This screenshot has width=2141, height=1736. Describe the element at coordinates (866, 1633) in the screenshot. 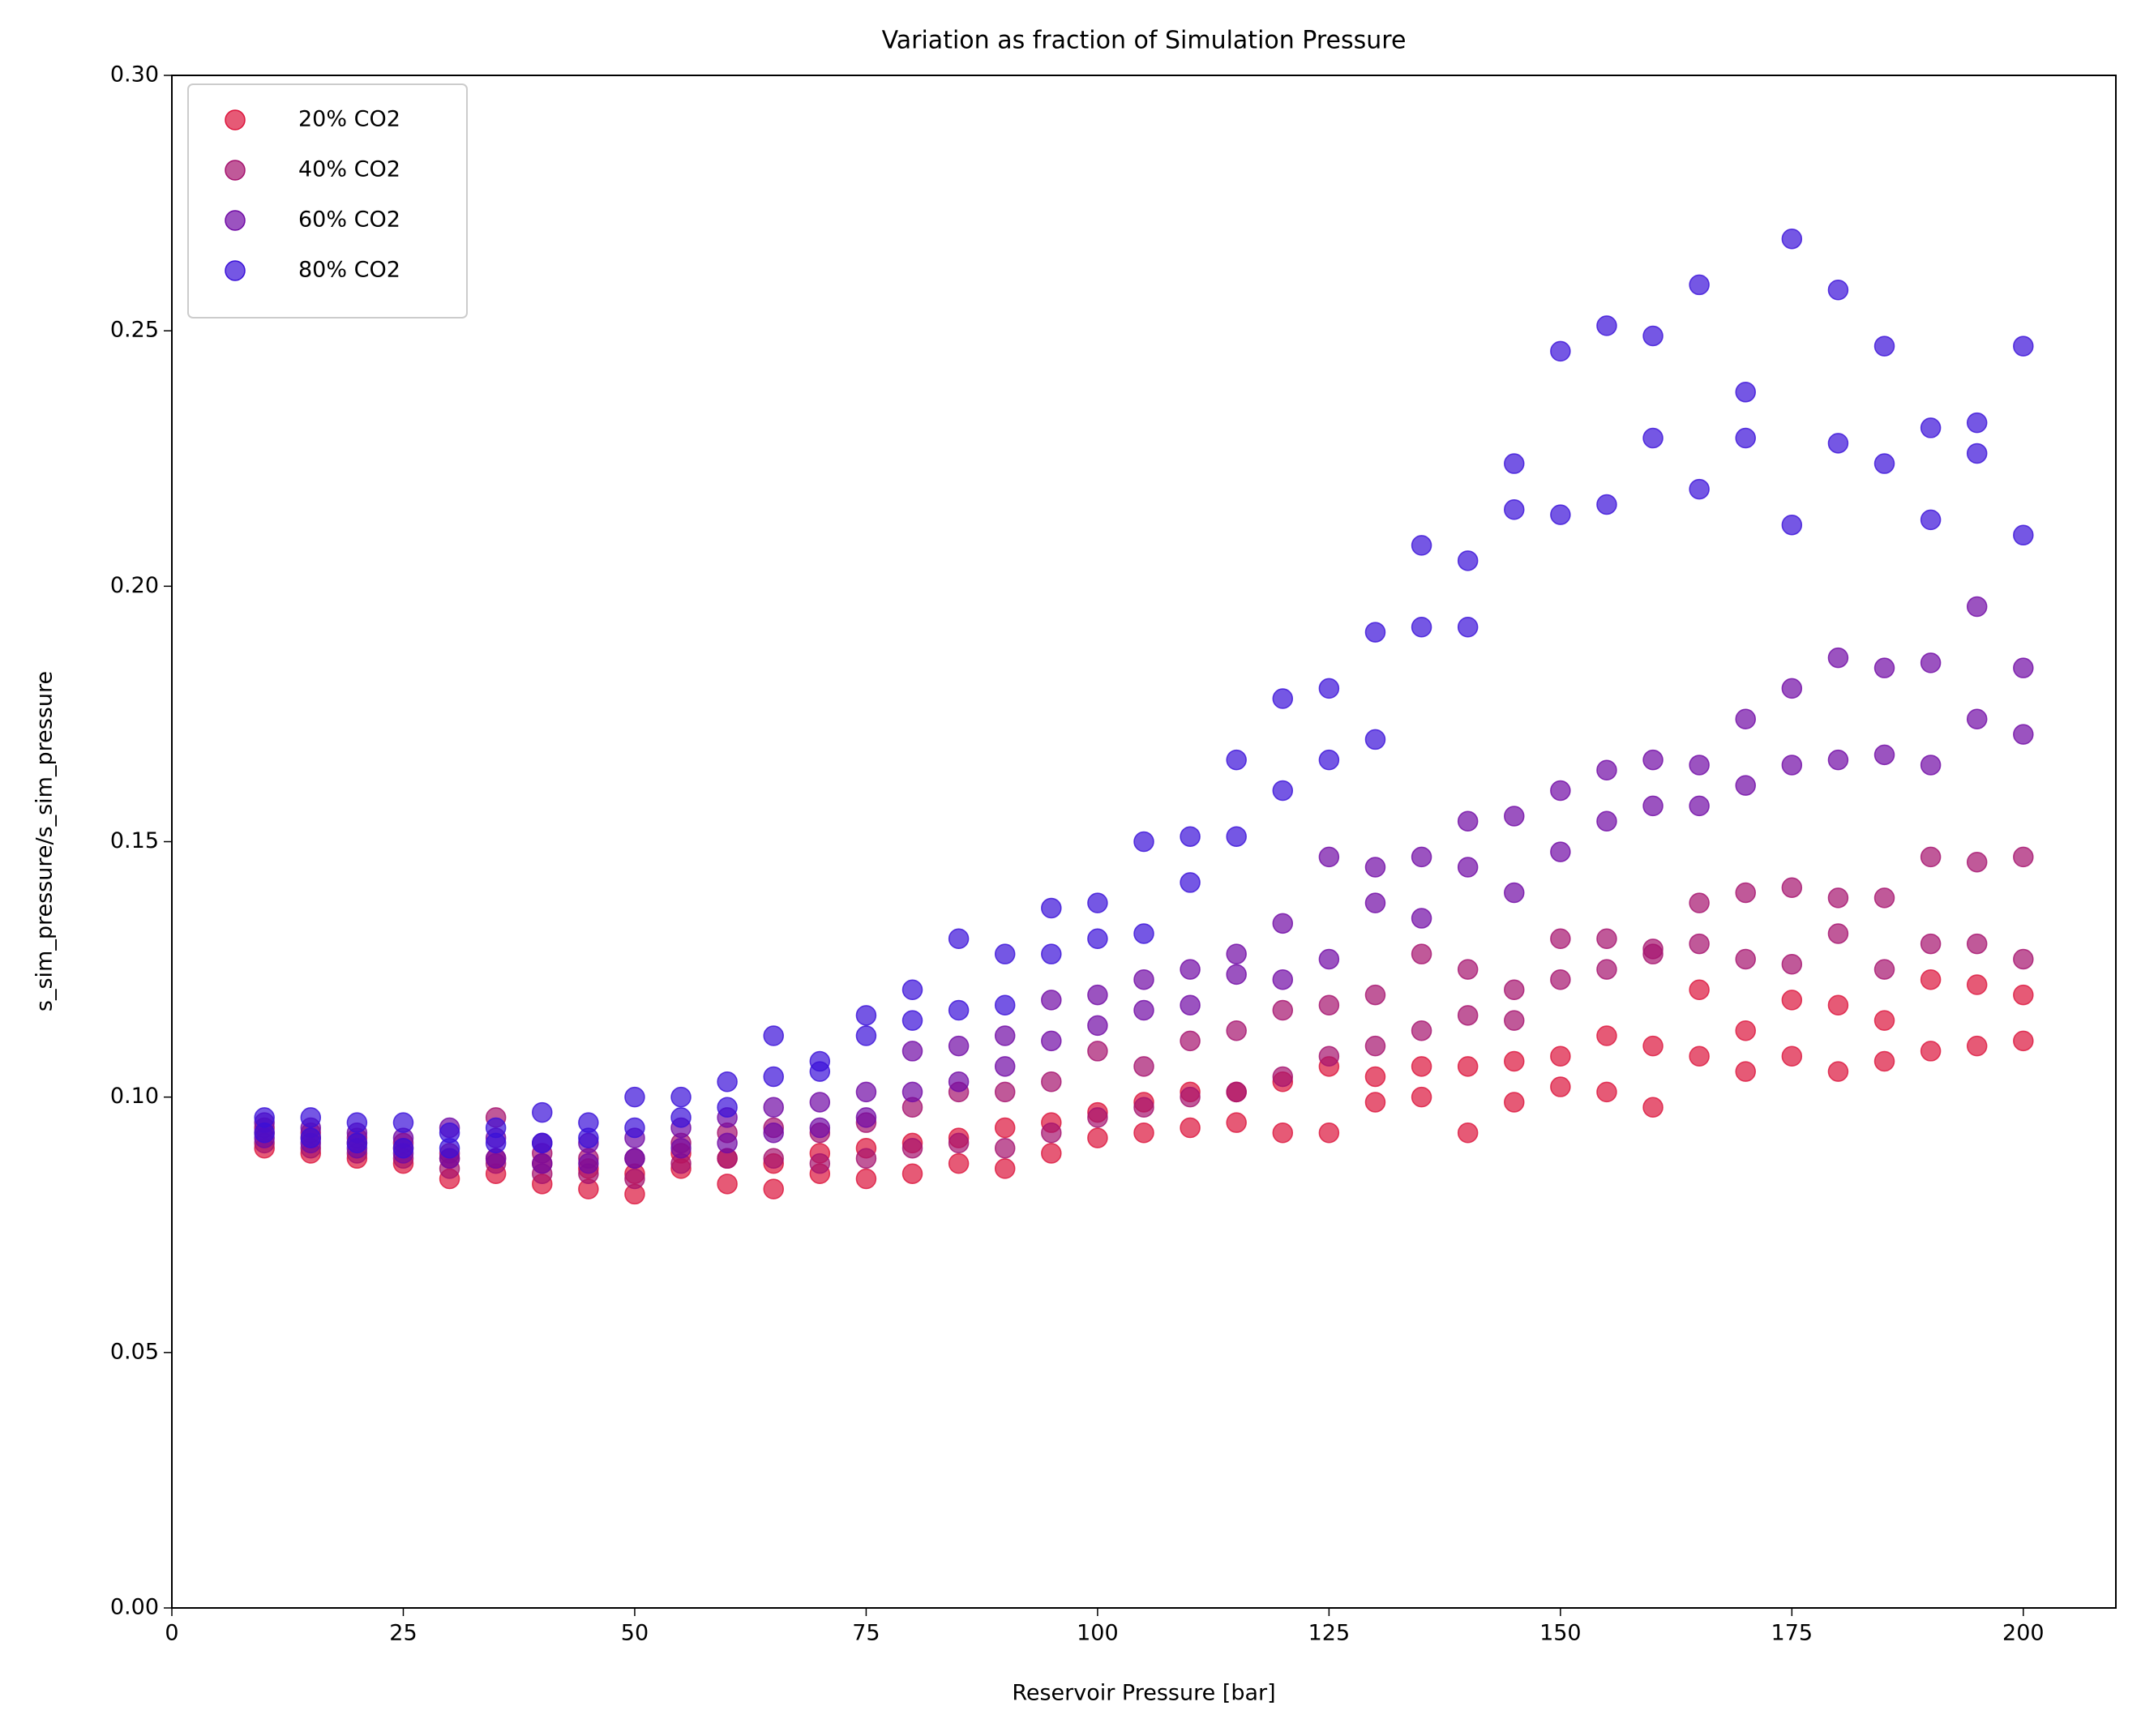

I see `x-tick-label: 75` at that location.